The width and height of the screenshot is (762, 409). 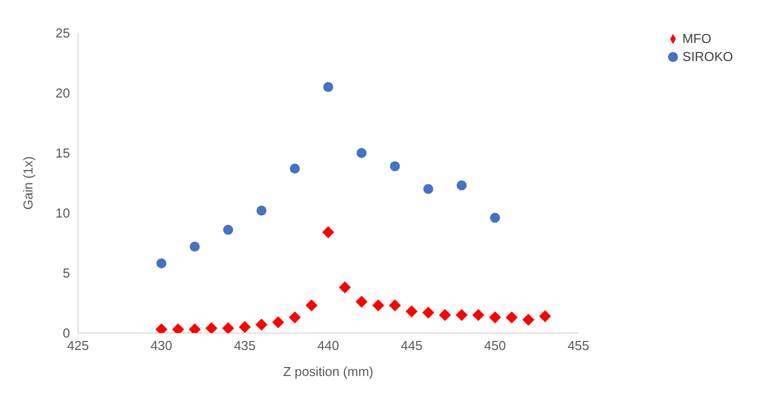 I want to click on y-tick-label: 10, so click(x=63, y=213).